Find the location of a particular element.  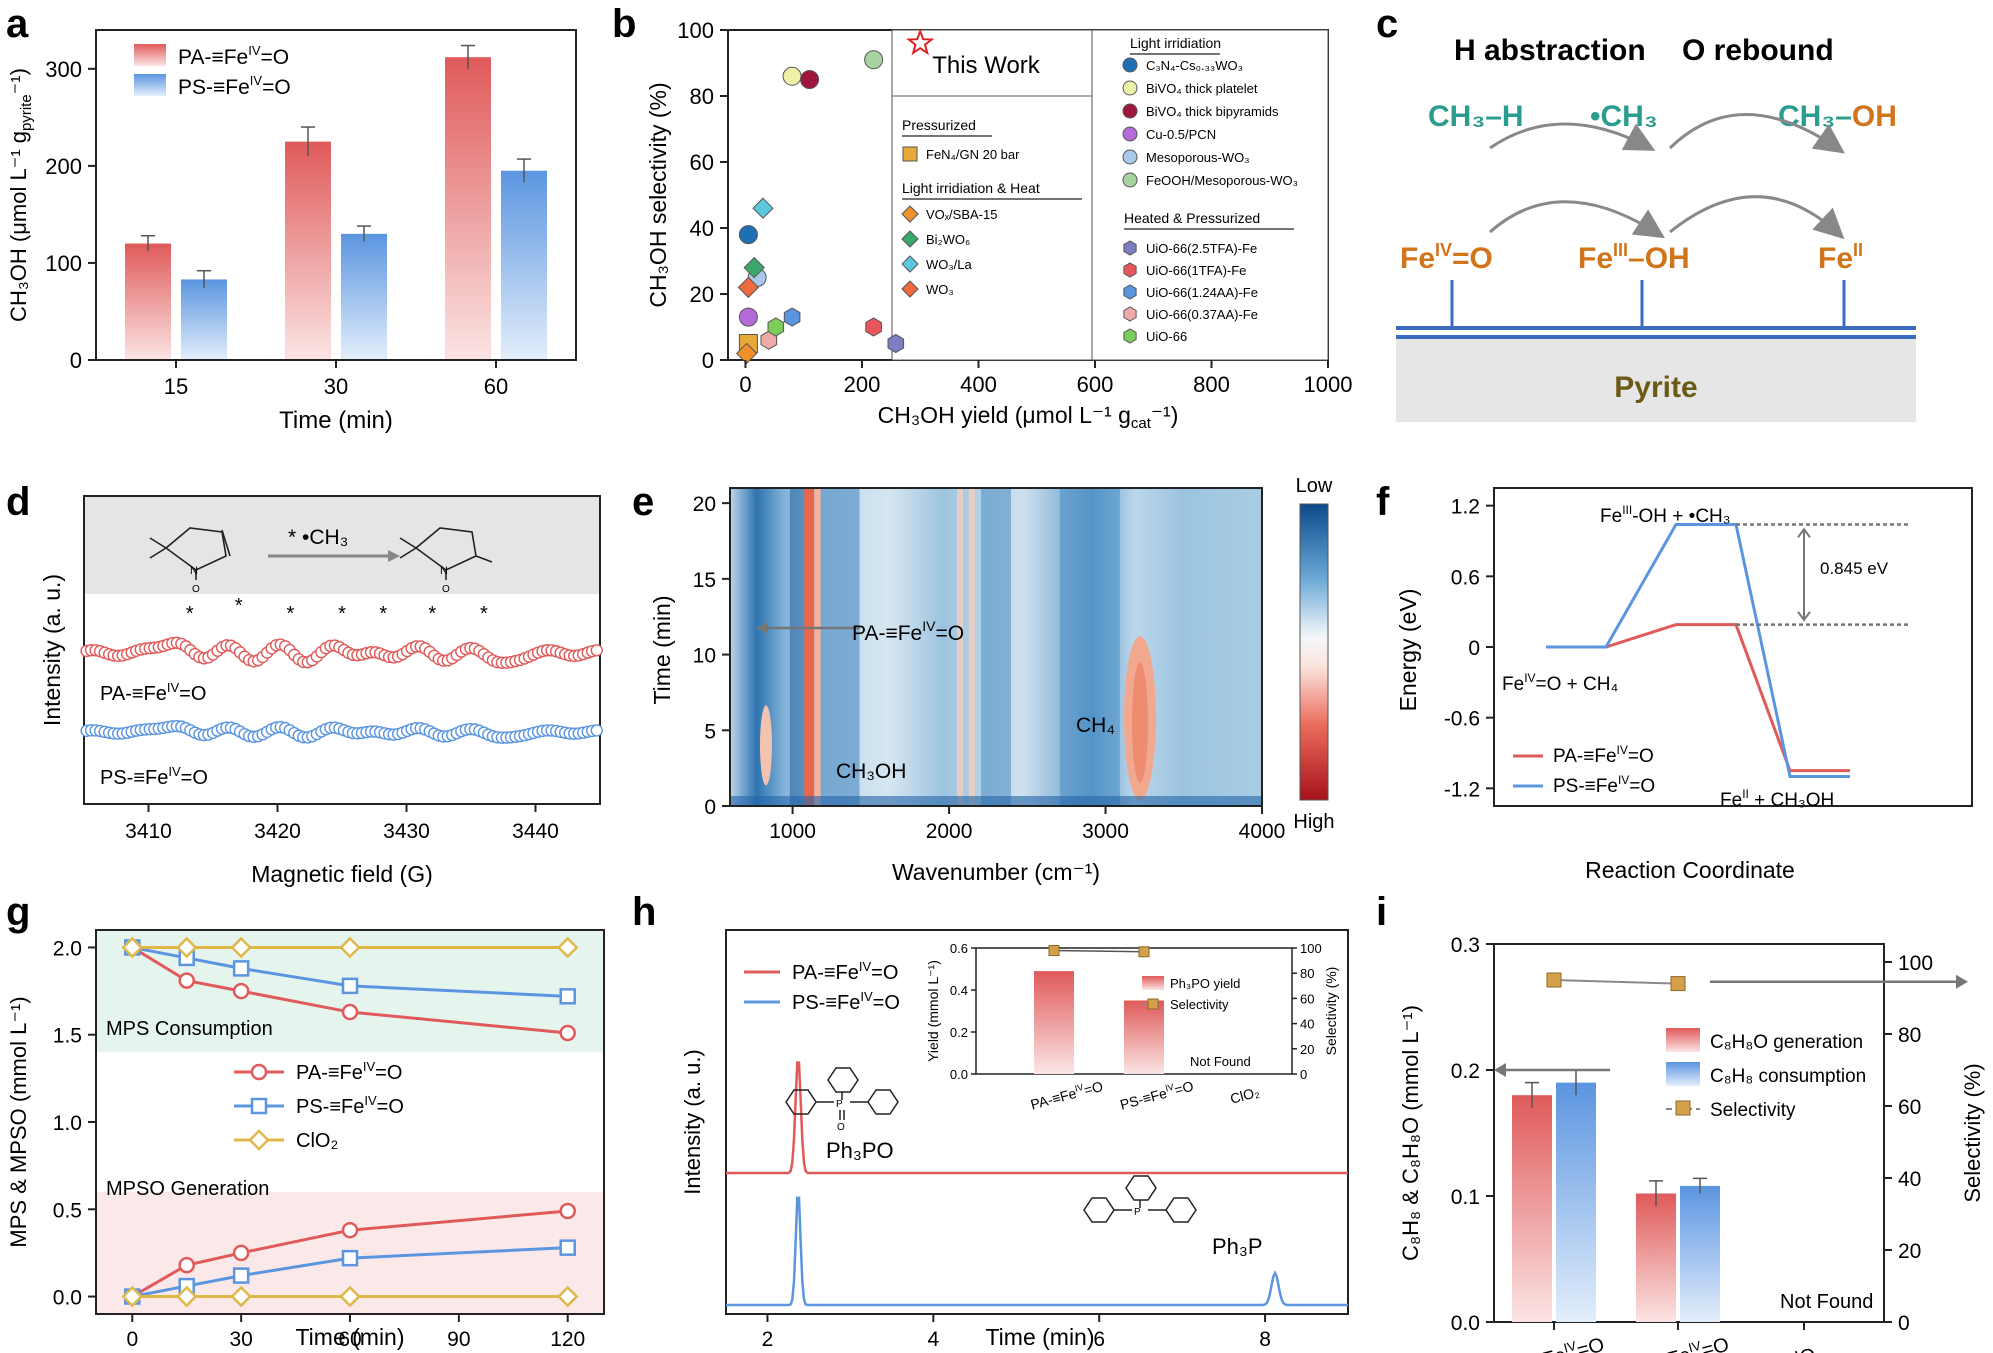

iron-fe4-o: FeIV=O is located at coordinates (1446, 257).